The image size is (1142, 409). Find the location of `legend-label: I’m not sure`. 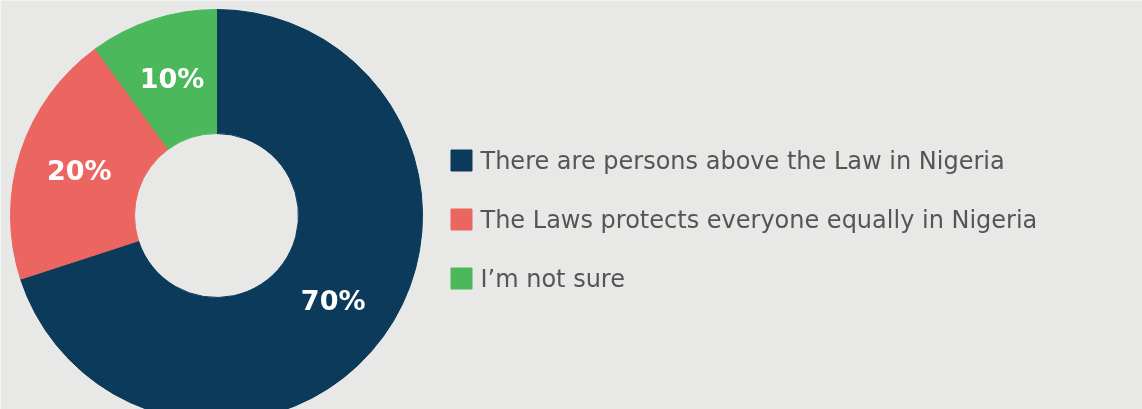

legend-label: I’m not sure is located at coordinates (552, 278).